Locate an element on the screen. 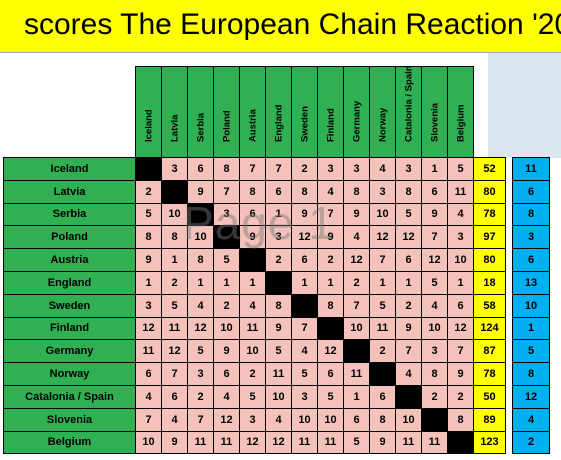 Image resolution: width=561 pixels, height=460 pixels. row-header: Norway is located at coordinates (69, 374).